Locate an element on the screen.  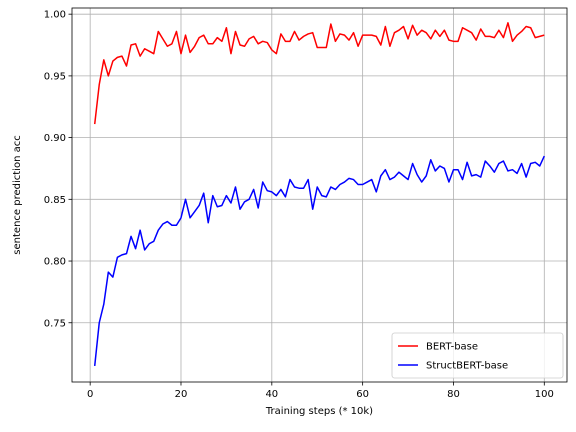
legend: BERT-base StructBERT-base is located at coordinates (477, 355).